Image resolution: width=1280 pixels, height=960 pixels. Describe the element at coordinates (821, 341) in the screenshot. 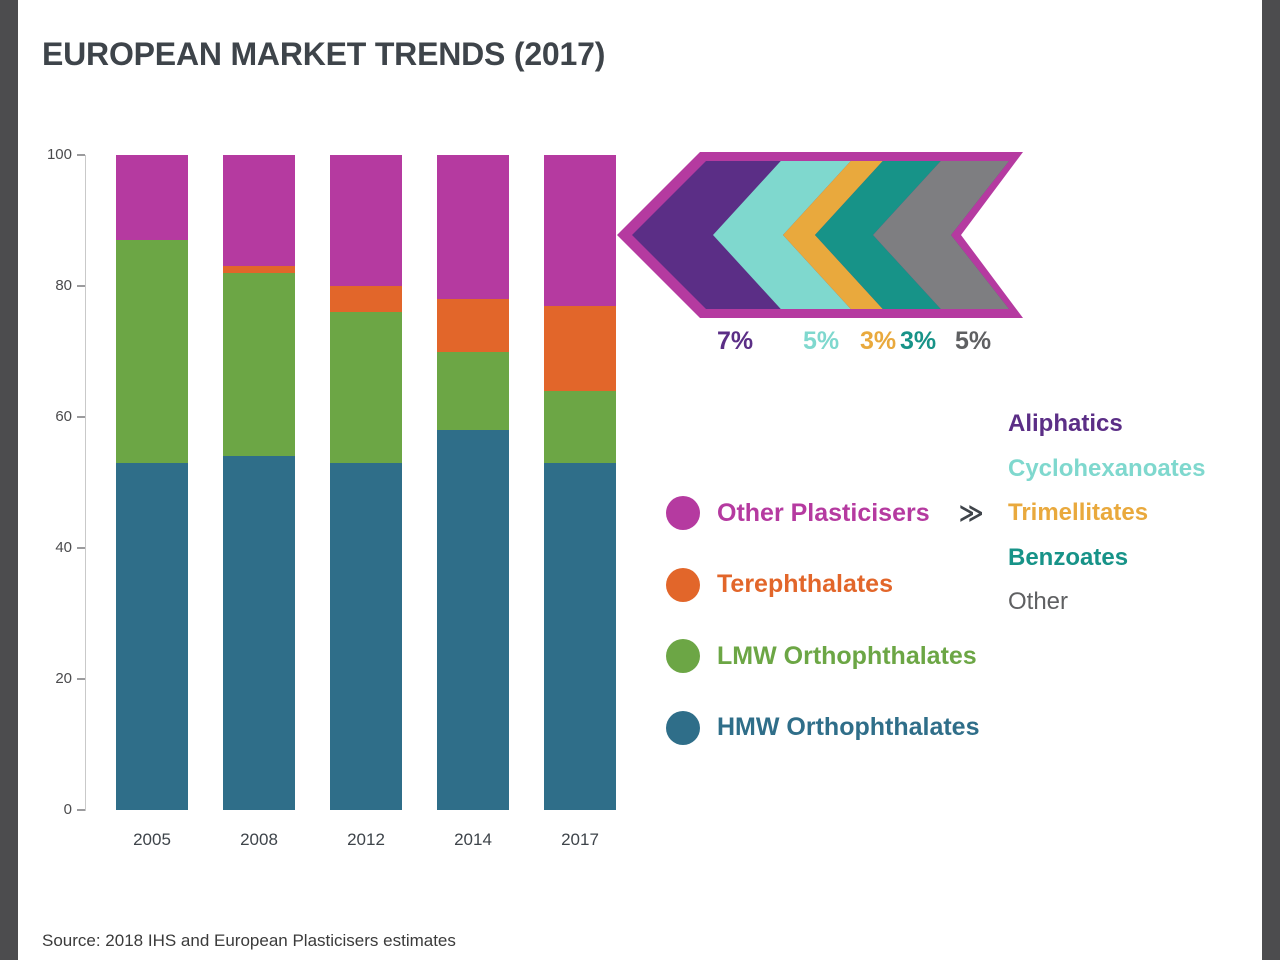

I see `percent-label-cyclohexanoates: 5%` at that location.